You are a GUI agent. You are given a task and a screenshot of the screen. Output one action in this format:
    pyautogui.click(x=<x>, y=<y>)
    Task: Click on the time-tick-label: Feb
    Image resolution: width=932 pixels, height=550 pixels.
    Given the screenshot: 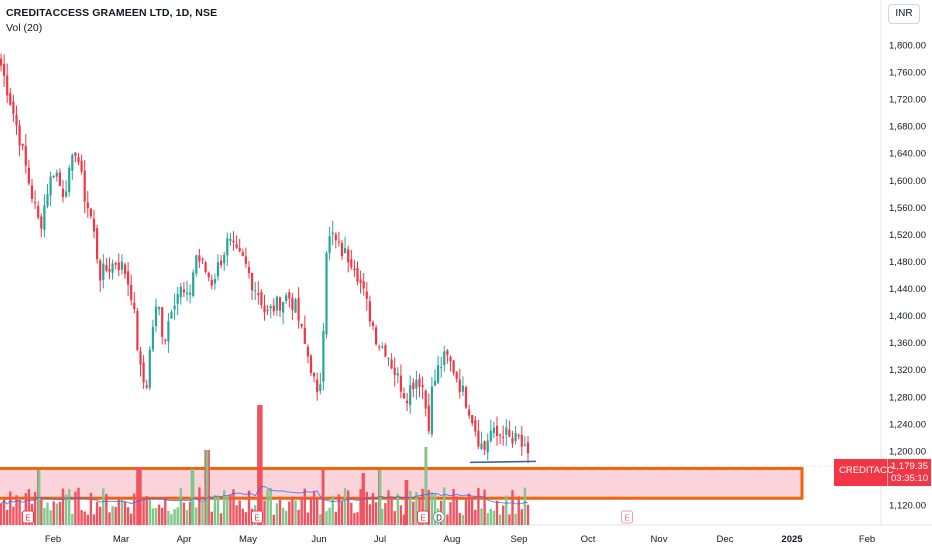 What is the action you would take?
    pyautogui.click(x=53, y=539)
    